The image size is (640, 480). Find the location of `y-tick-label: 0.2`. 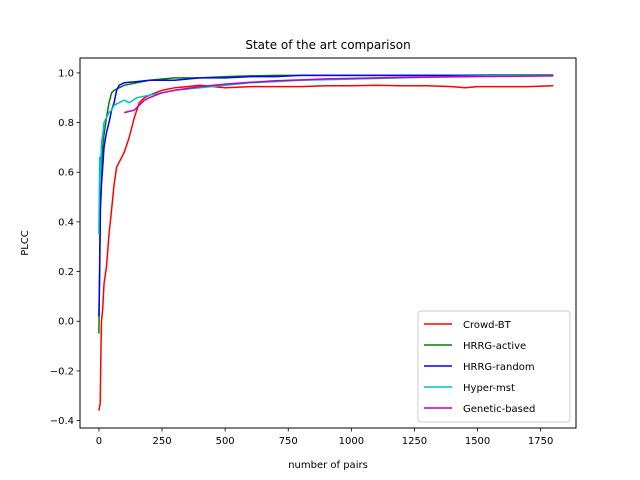

y-tick-label: 0.2 is located at coordinates (66, 272).